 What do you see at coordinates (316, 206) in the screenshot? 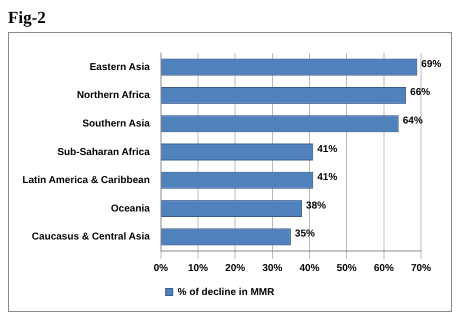
I see `data-label: 38%` at bounding box center [316, 206].